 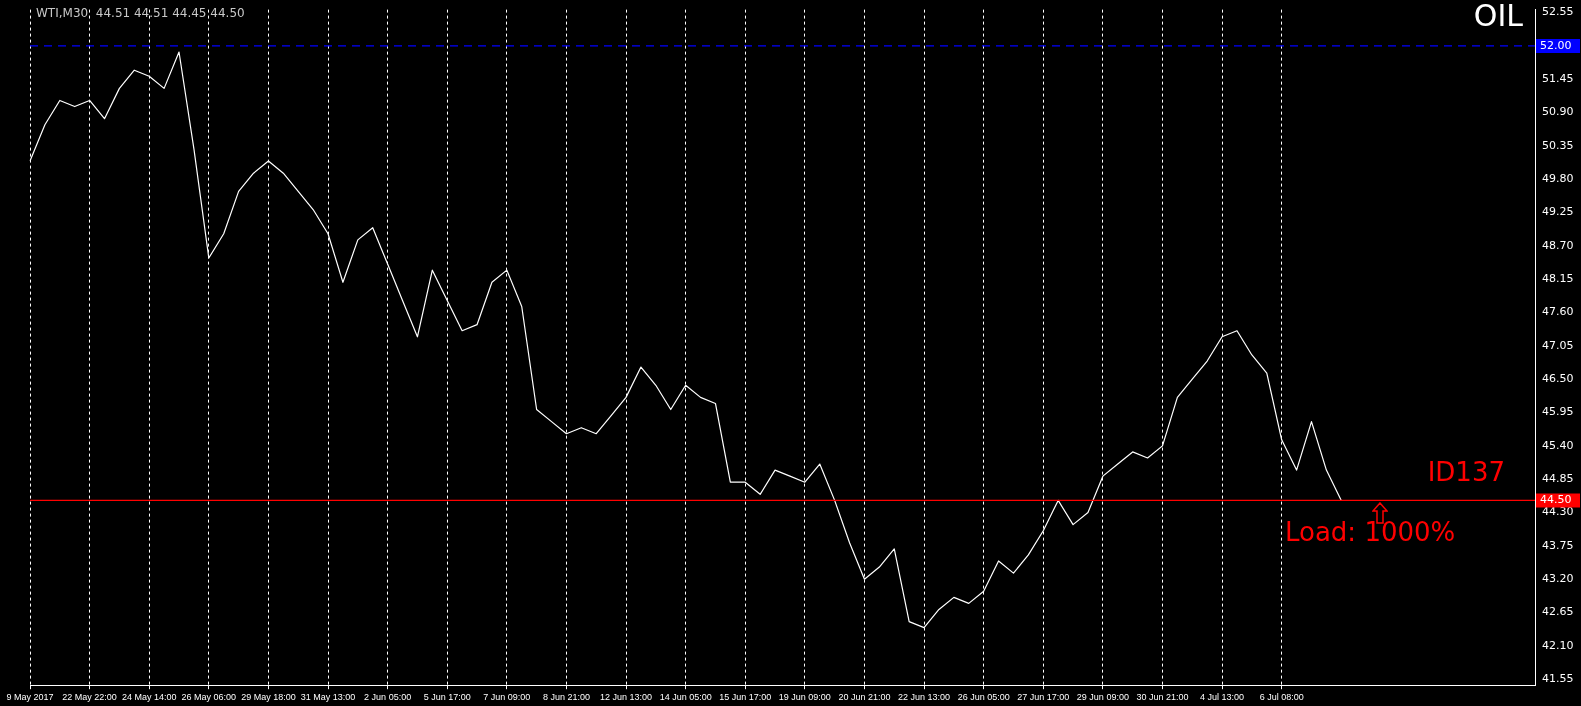 What do you see at coordinates (1558, 512) in the screenshot?
I see `y-tick-label: 44.30` at bounding box center [1558, 512].